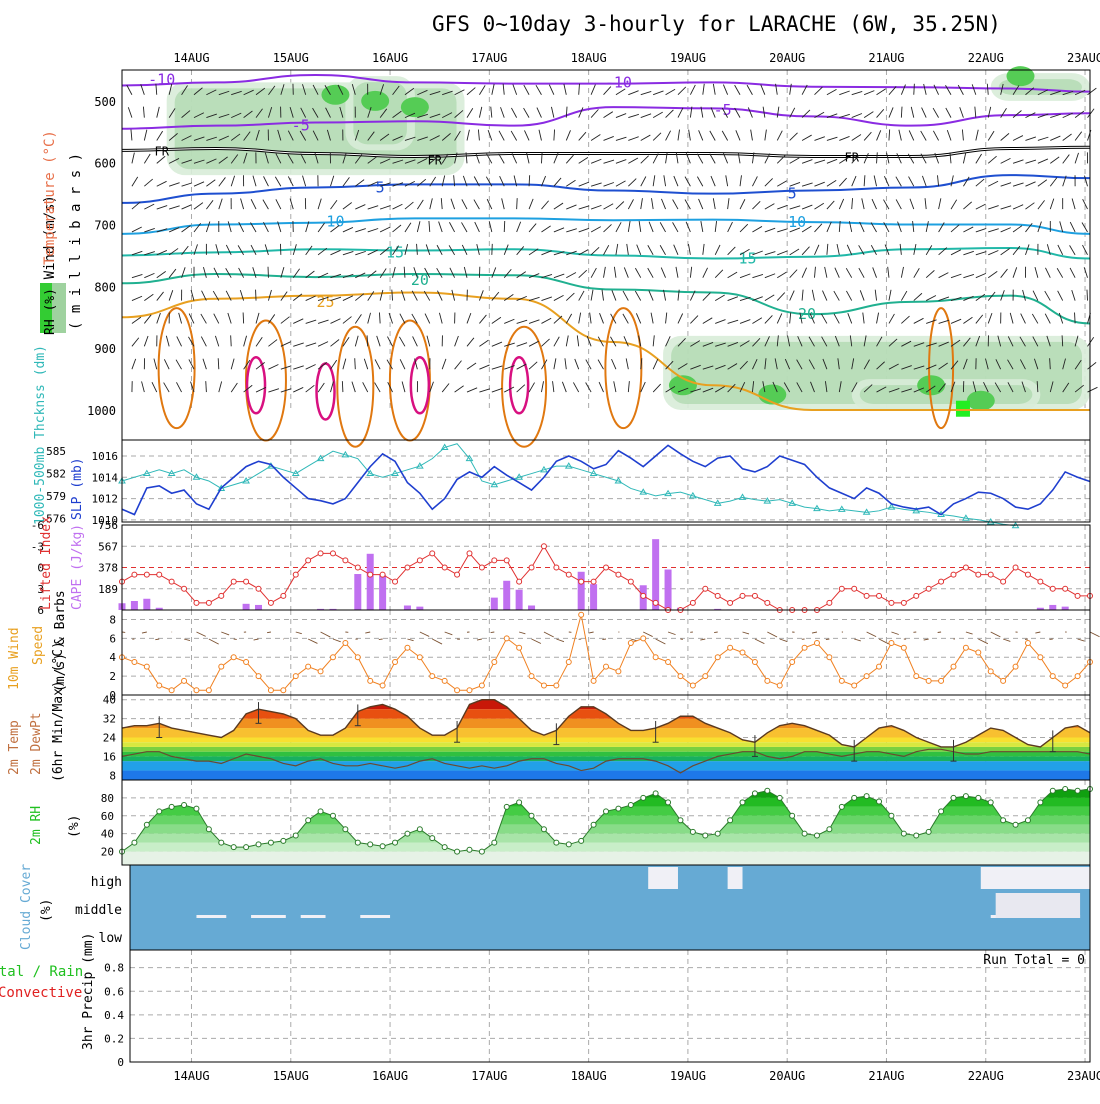  What do you see at coordinates (1083, 58) in the screenshot?
I see `top-date-label: 23AUG` at bounding box center [1083, 58].